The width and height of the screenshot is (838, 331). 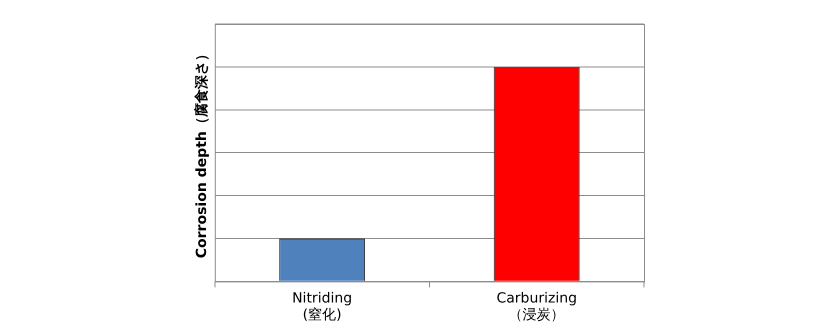 I want to click on x-tick-label: Nitriding (窒化), so click(x=322, y=307).